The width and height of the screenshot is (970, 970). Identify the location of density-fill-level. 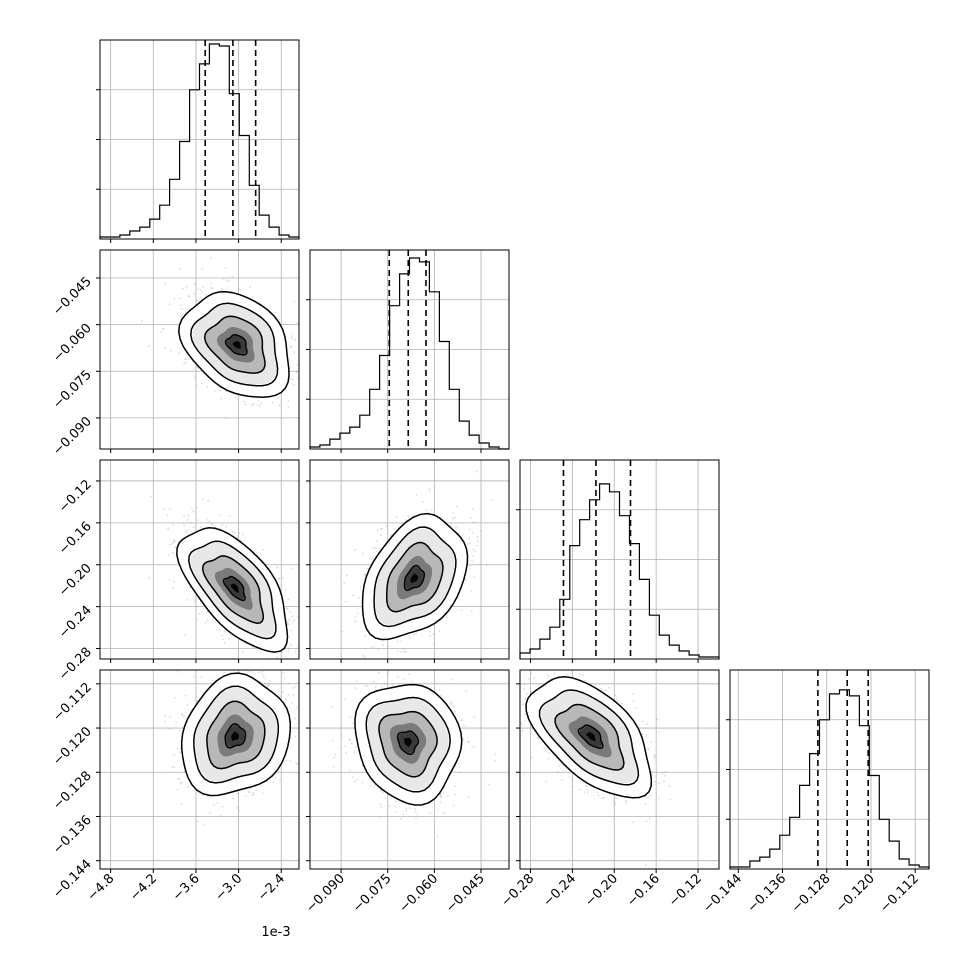
(234, 588).